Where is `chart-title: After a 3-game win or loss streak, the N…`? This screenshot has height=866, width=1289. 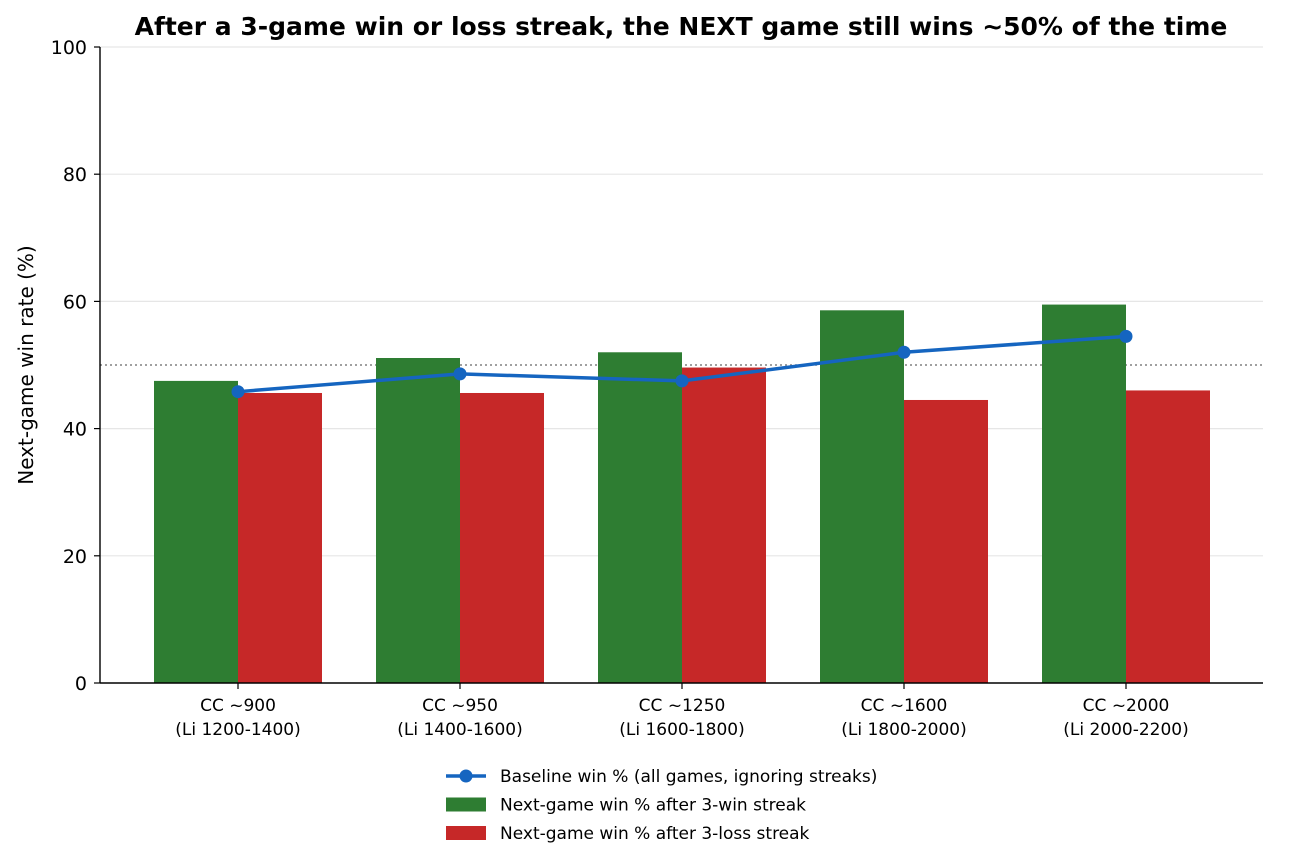 chart-title: After a 3-game win or loss streak, the N… is located at coordinates (681, 26).